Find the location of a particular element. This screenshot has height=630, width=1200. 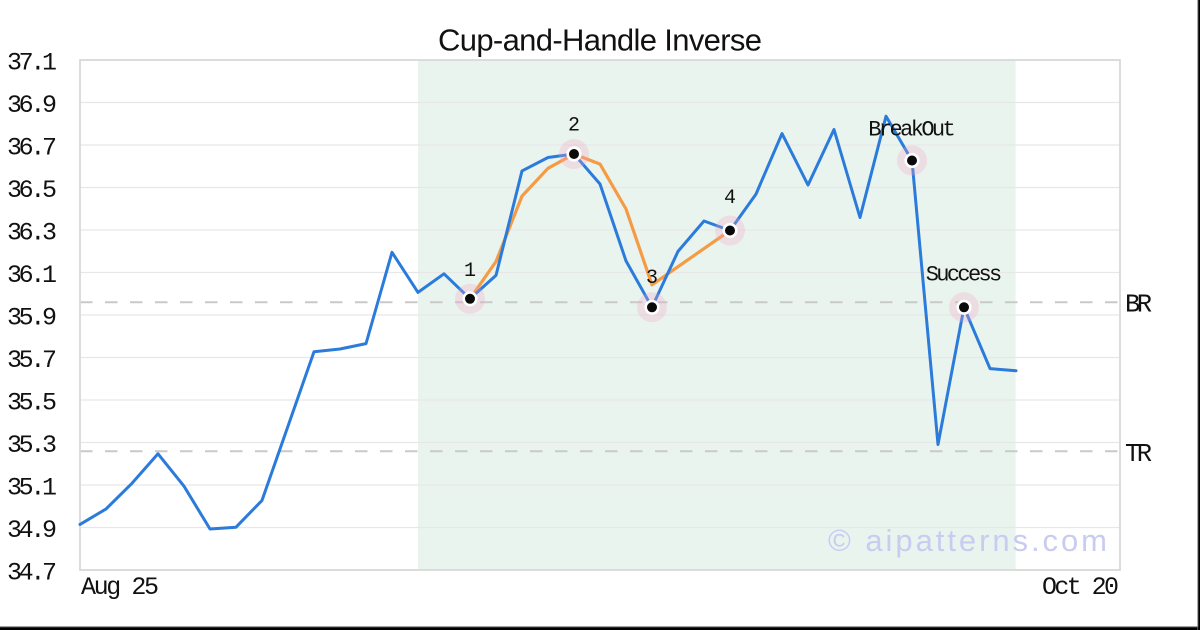

svg-text: 1 is located at coordinates (470, 271).